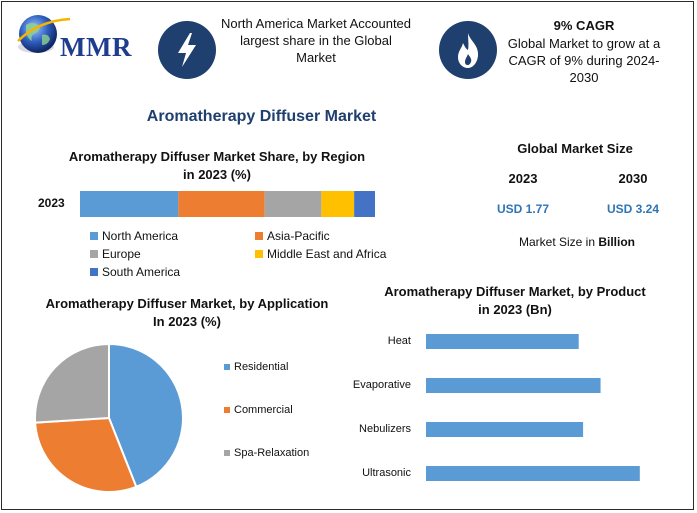  I want to click on legend-spa-relaxation: Spa-Relaxation, so click(266, 453).